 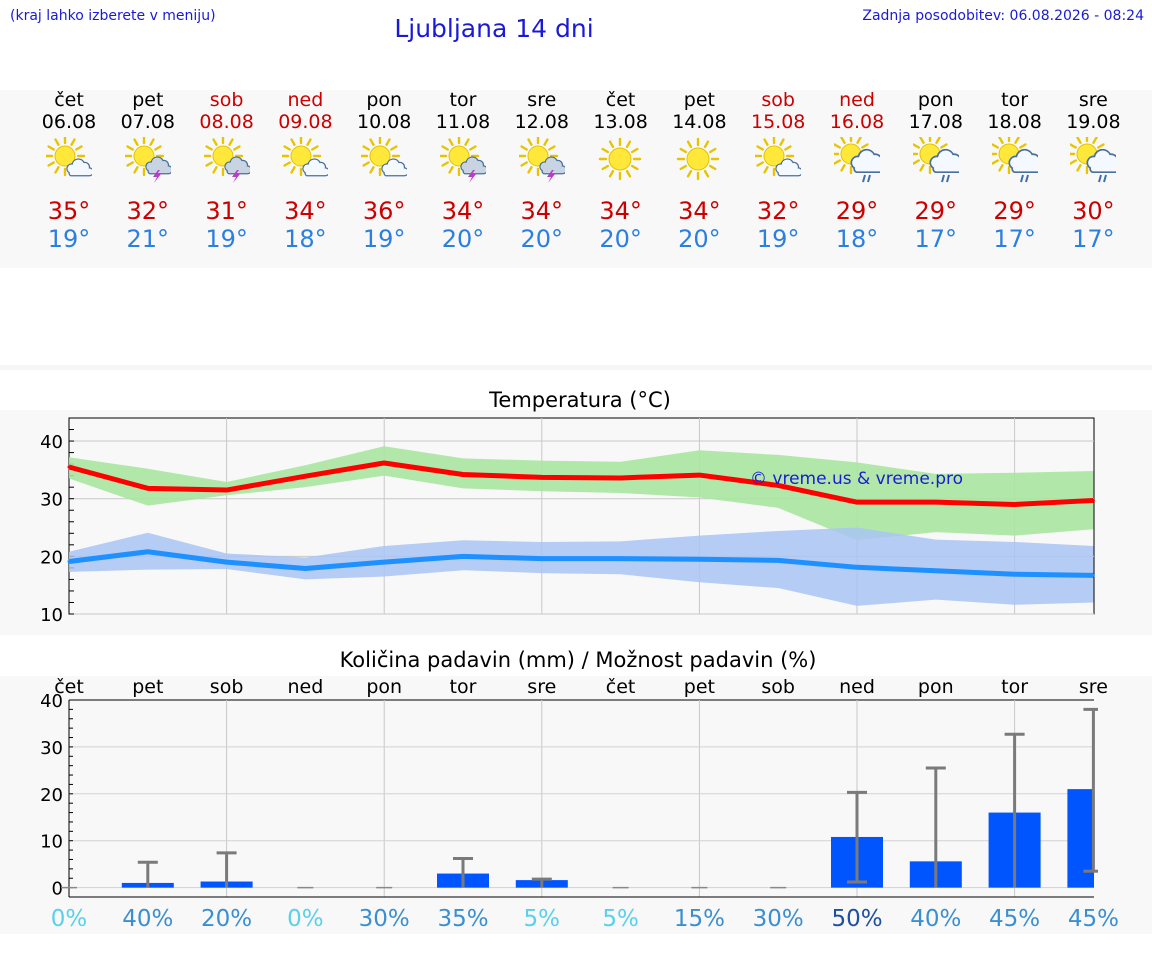 What do you see at coordinates (226, 100) in the screenshot?
I see `day-name: sob` at bounding box center [226, 100].